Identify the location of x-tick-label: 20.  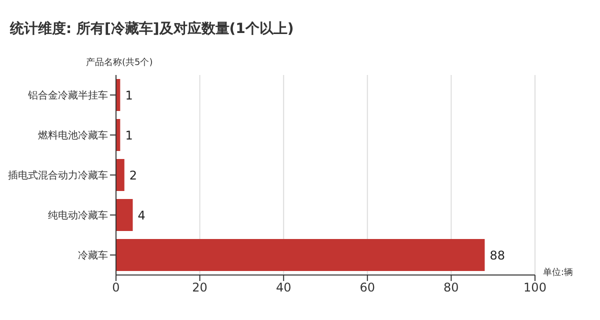
(200, 287).